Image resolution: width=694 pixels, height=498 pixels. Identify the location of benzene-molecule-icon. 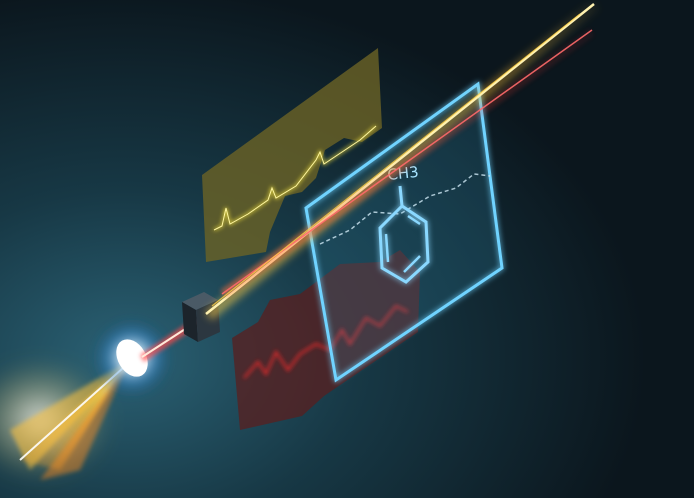
(404, 234).